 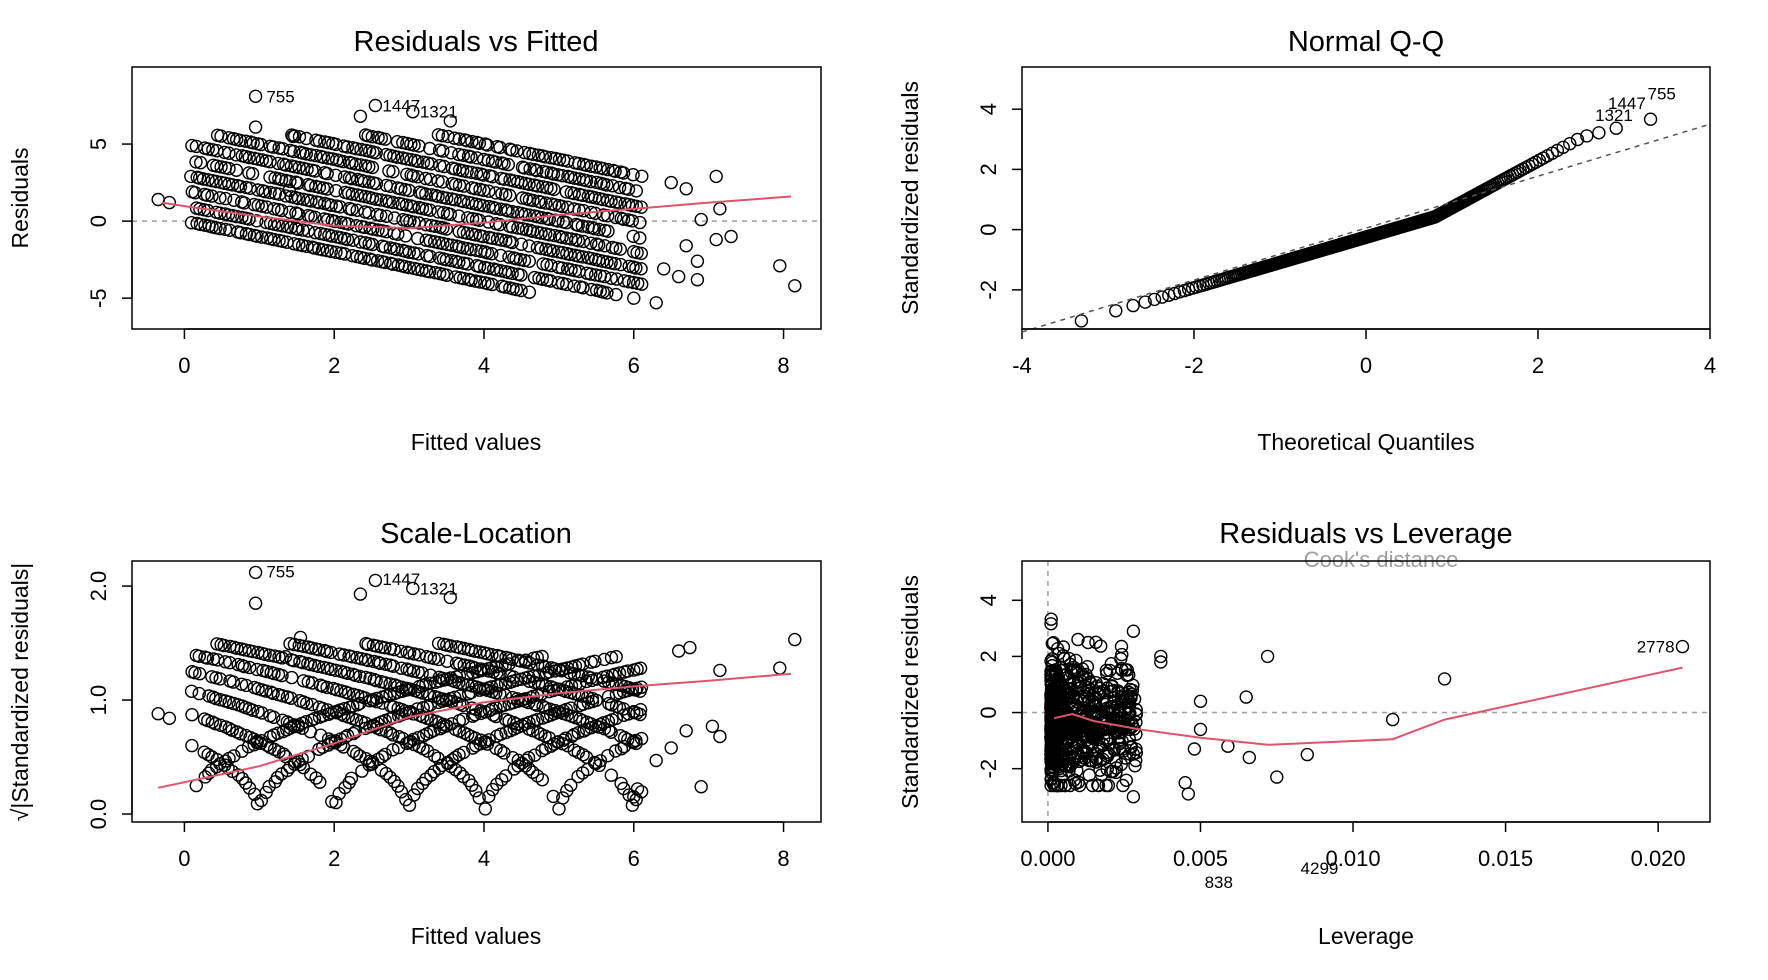 I want to click on panel-title: Scale-Location, so click(x=476, y=534).